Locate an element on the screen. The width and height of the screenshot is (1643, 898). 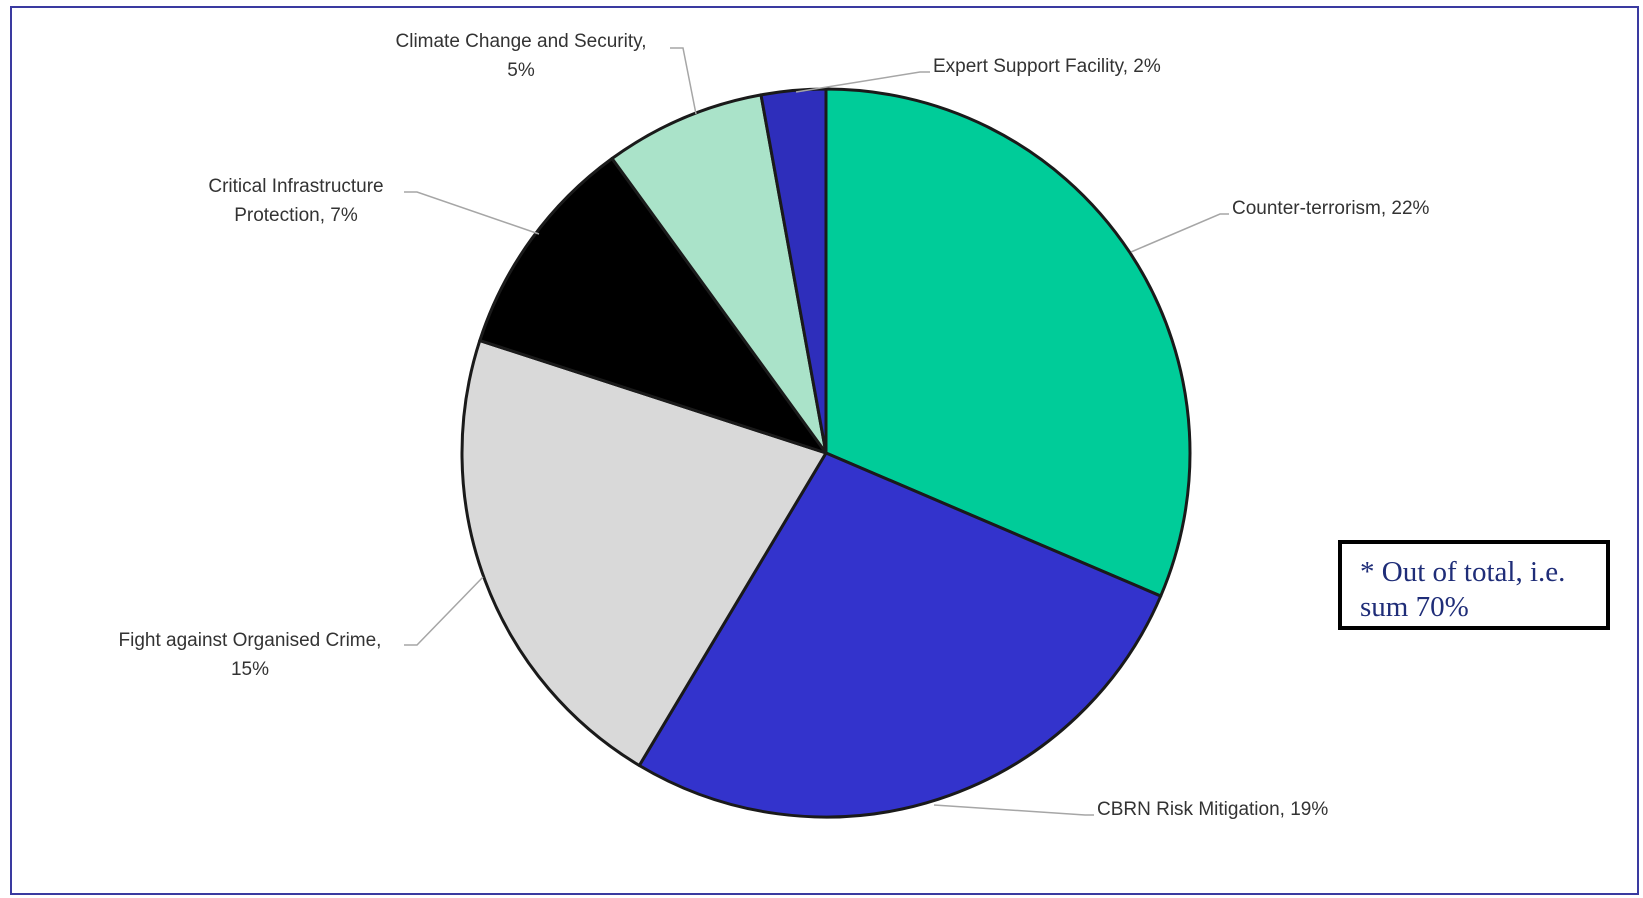
label-expert-support: Expert Support Facility, 2% is located at coordinates (1047, 66).